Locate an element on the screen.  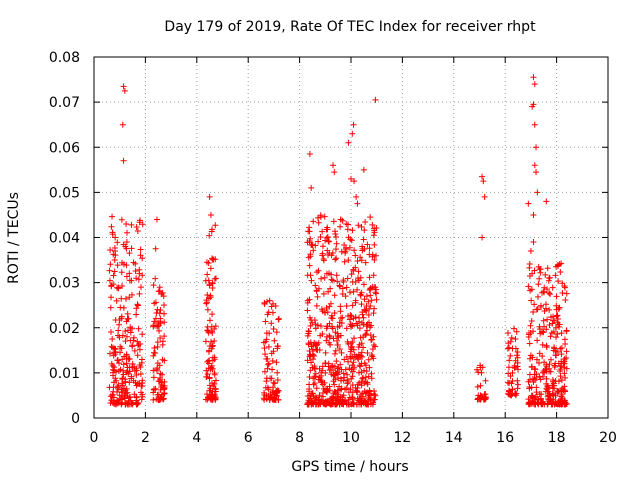
x-tick-label: 8 is located at coordinates (299, 438).